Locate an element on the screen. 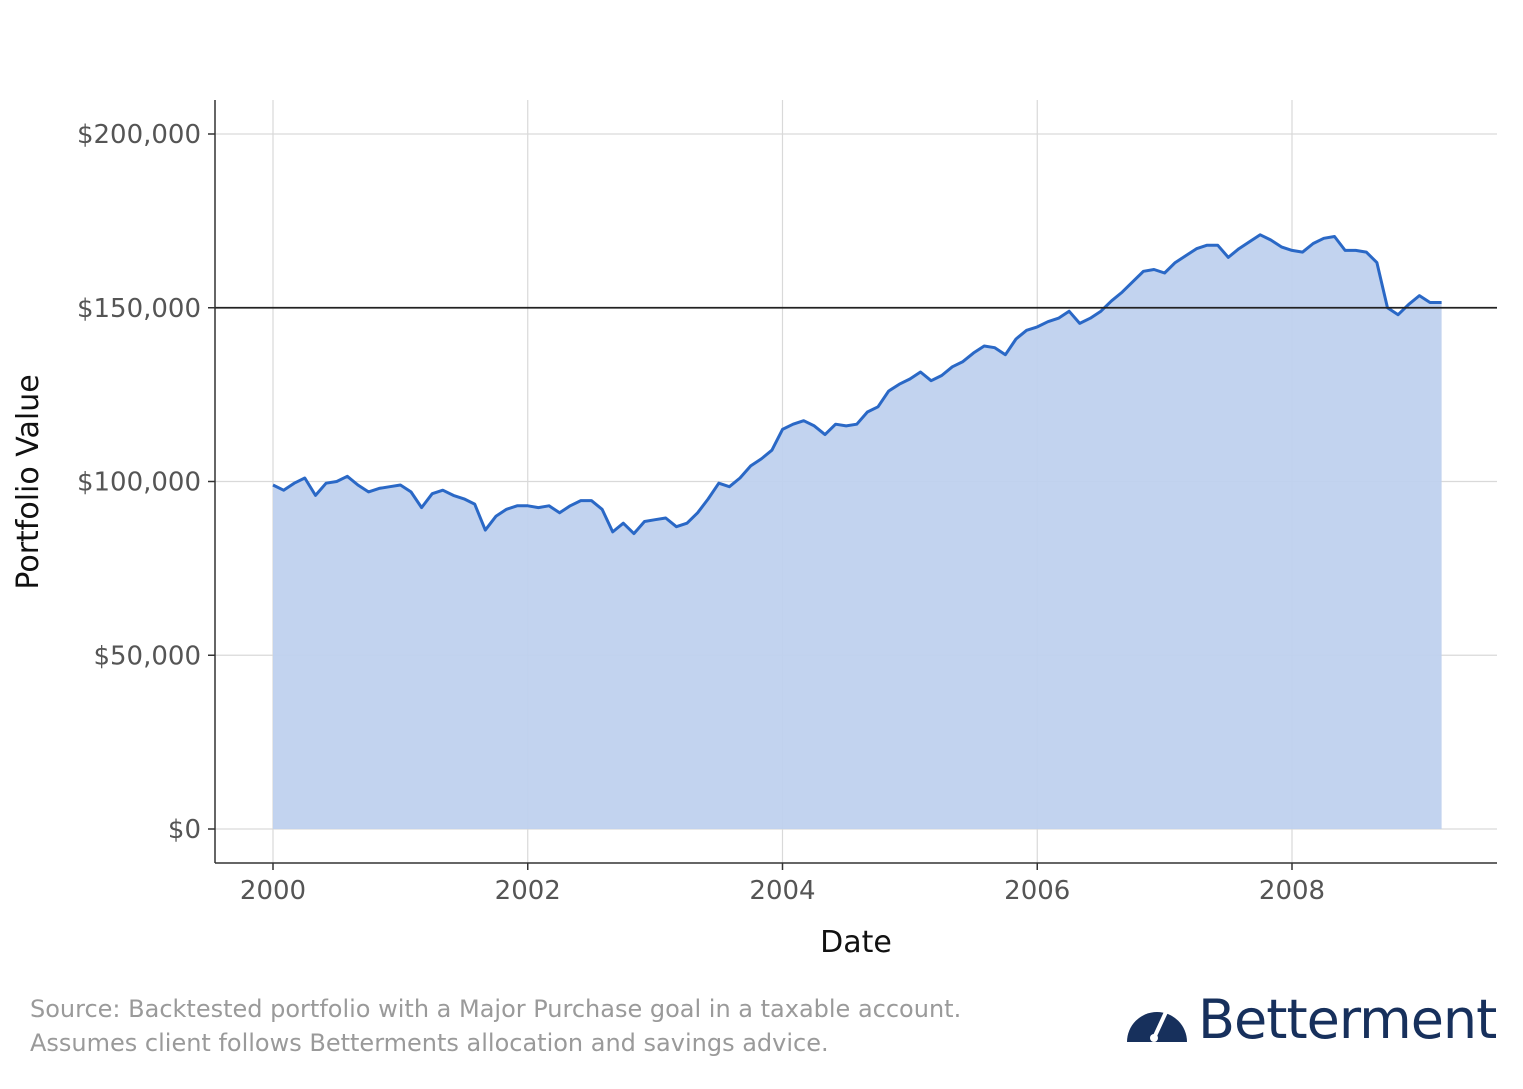 The height and width of the screenshot is (1089, 1523). y-tick-label: $100,000 is located at coordinates (139, 483).